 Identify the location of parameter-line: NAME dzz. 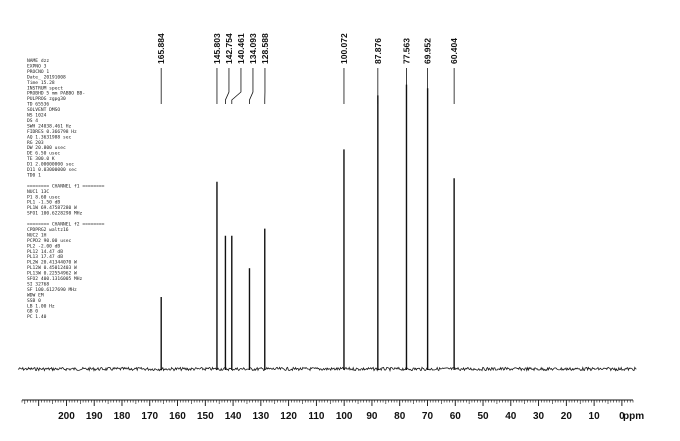
(38, 61).